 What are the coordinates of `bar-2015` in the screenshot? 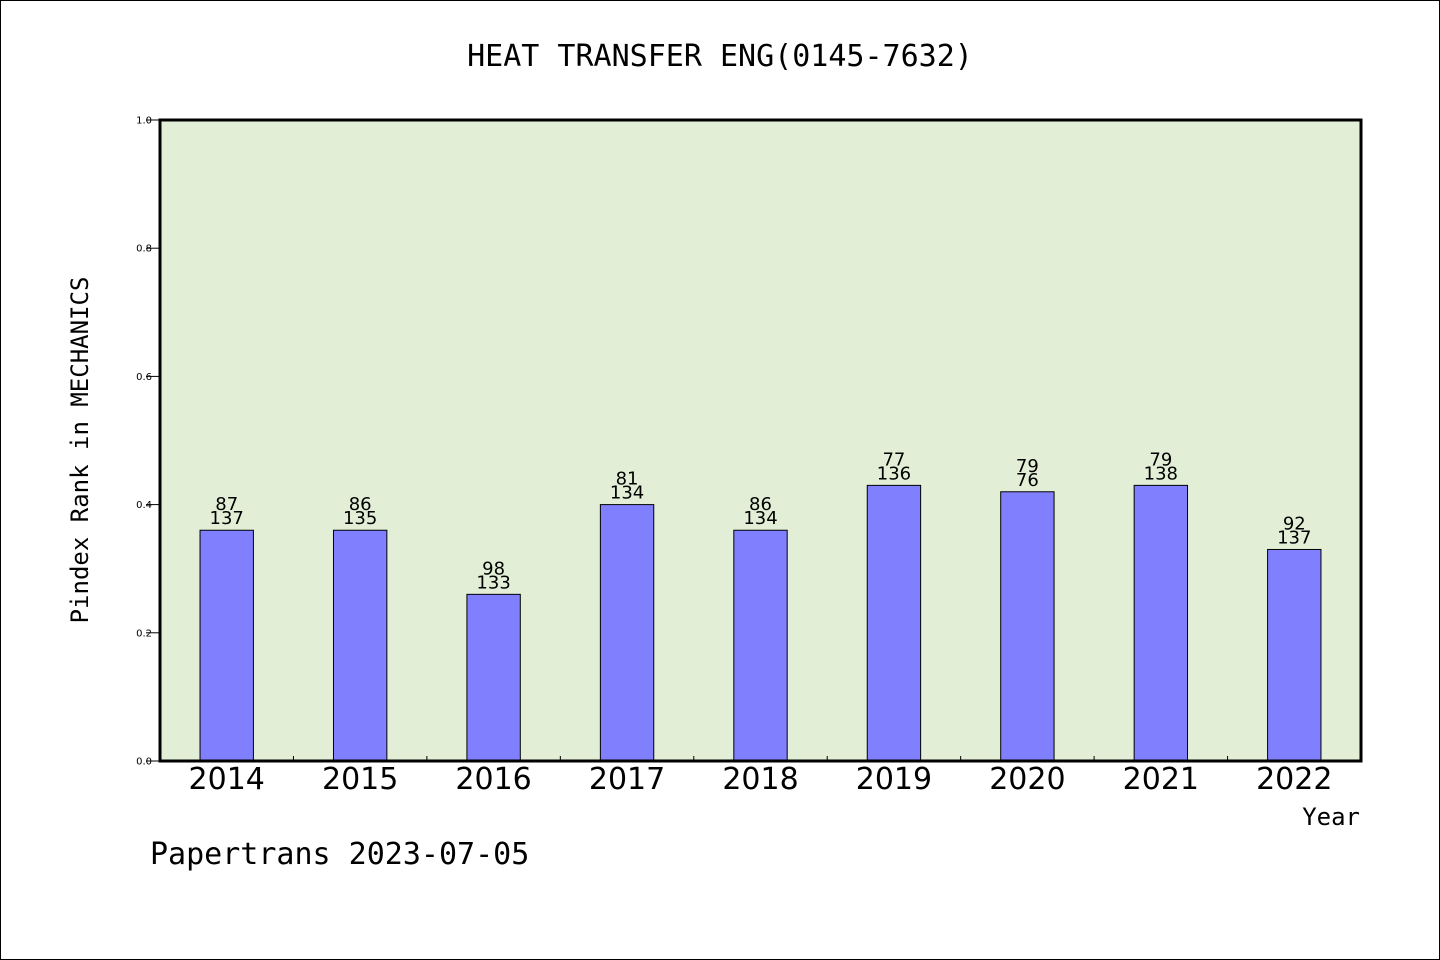 It's located at (360, 645).